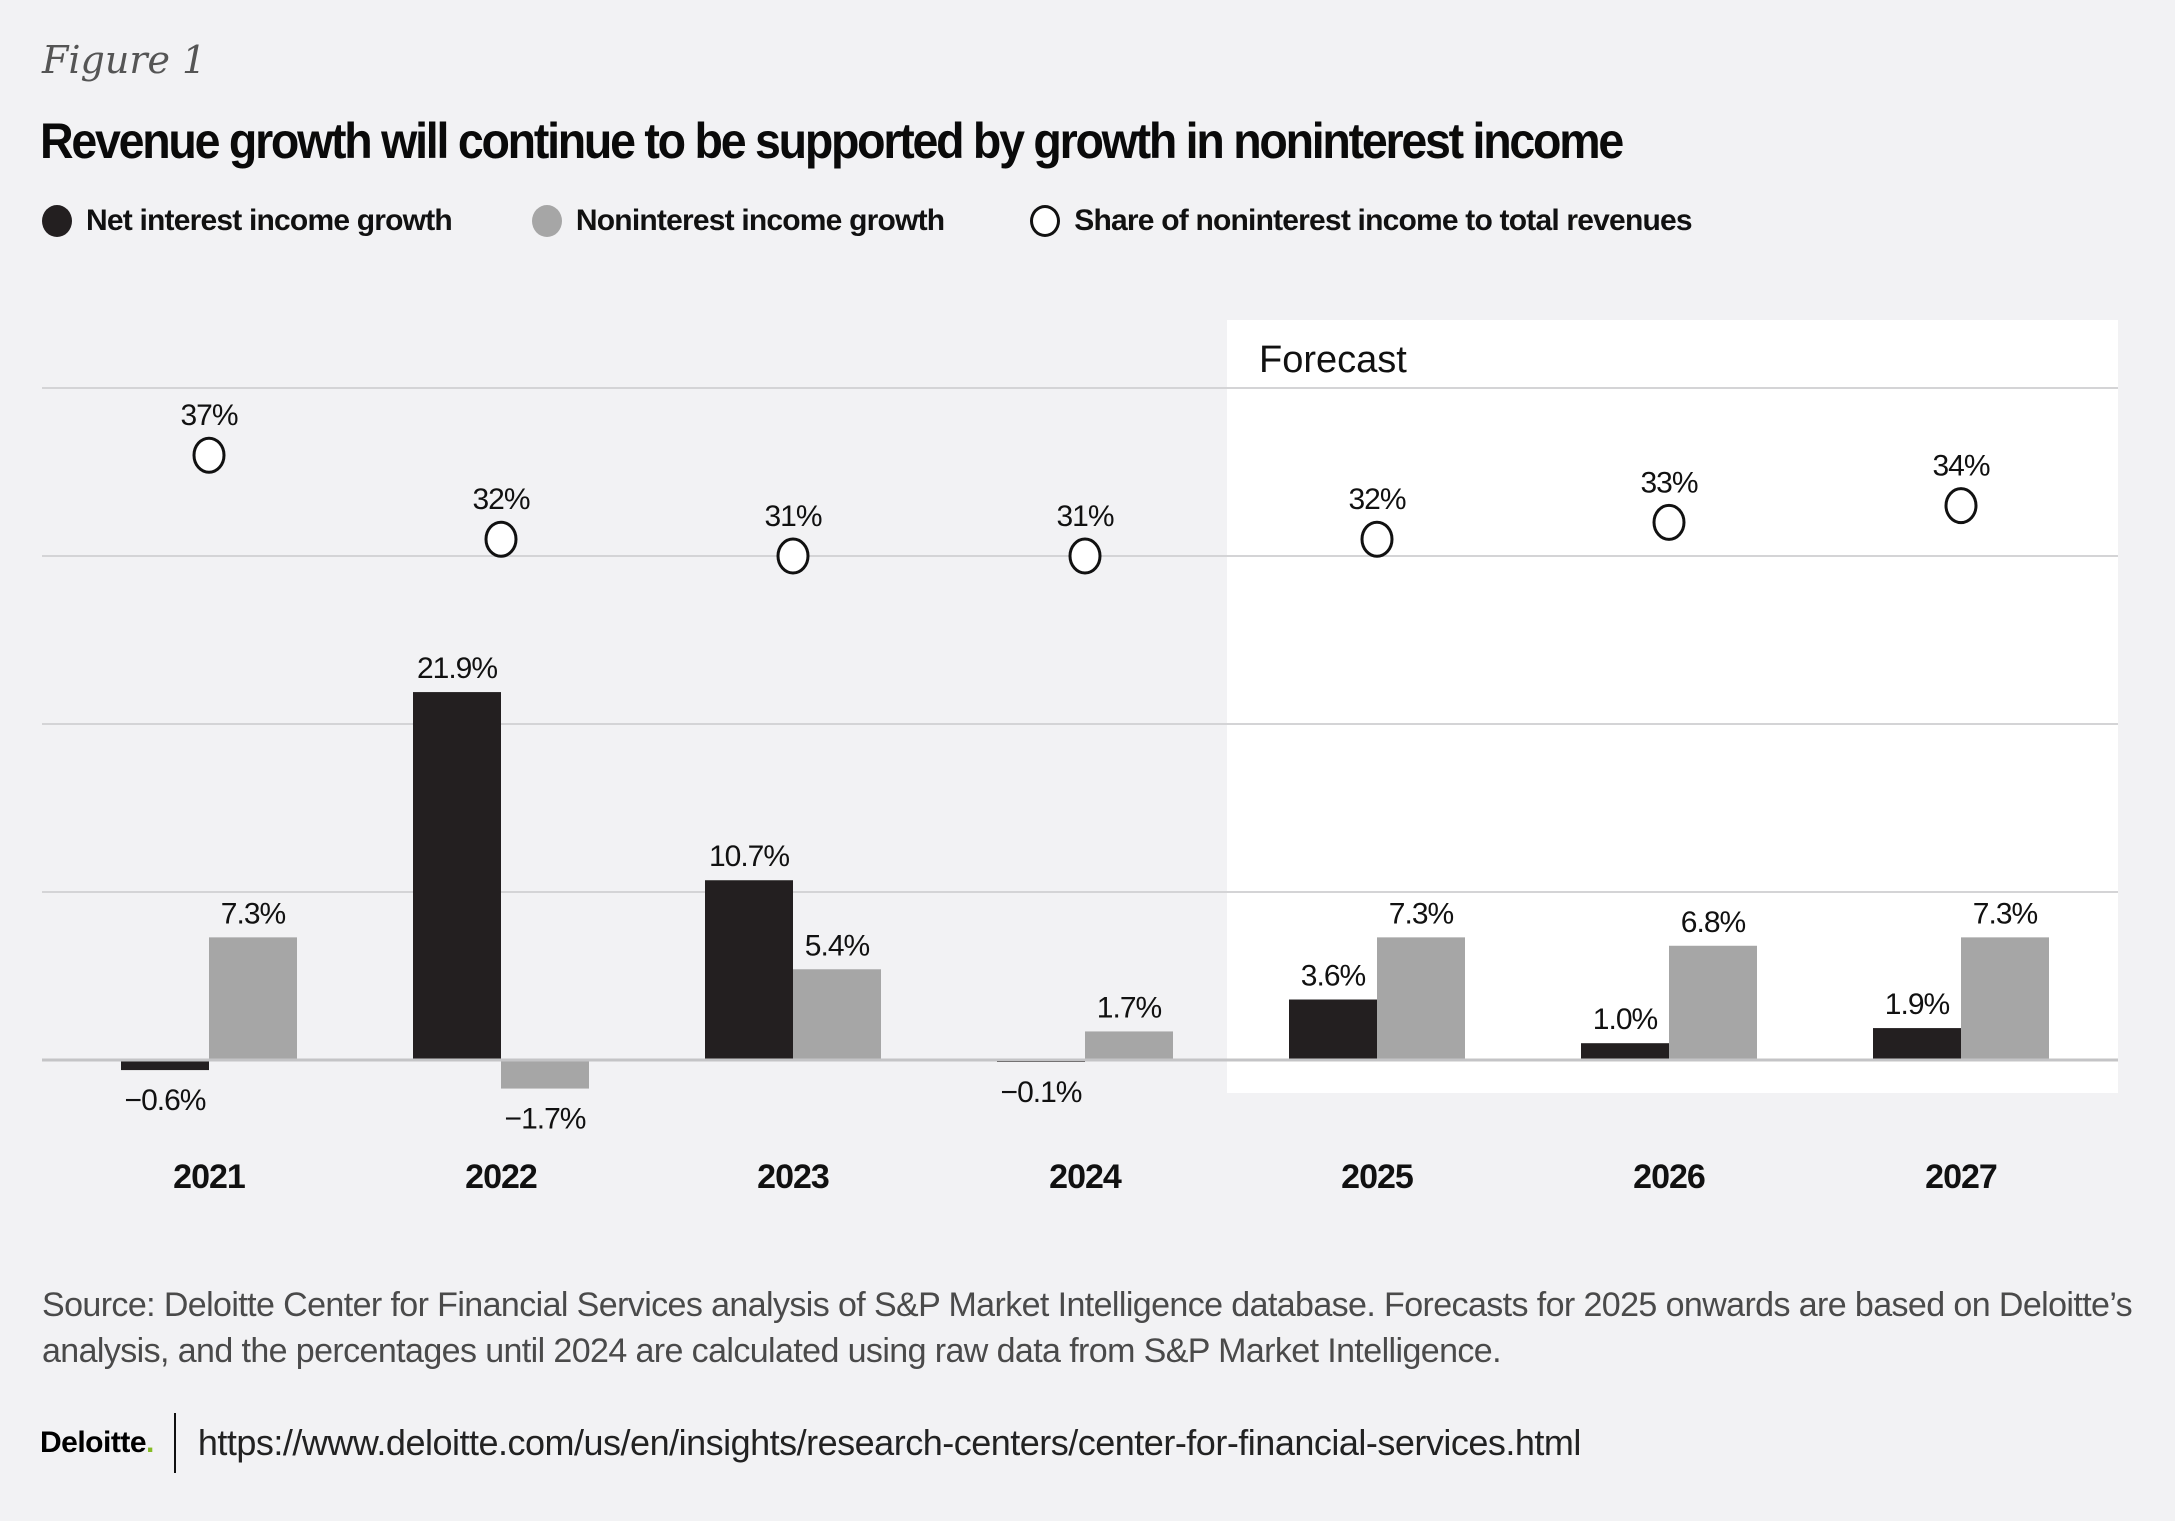 This screenshot has height=1521, width=2175. I want to click on legend-gray-circle-icon, so click(546, 221).